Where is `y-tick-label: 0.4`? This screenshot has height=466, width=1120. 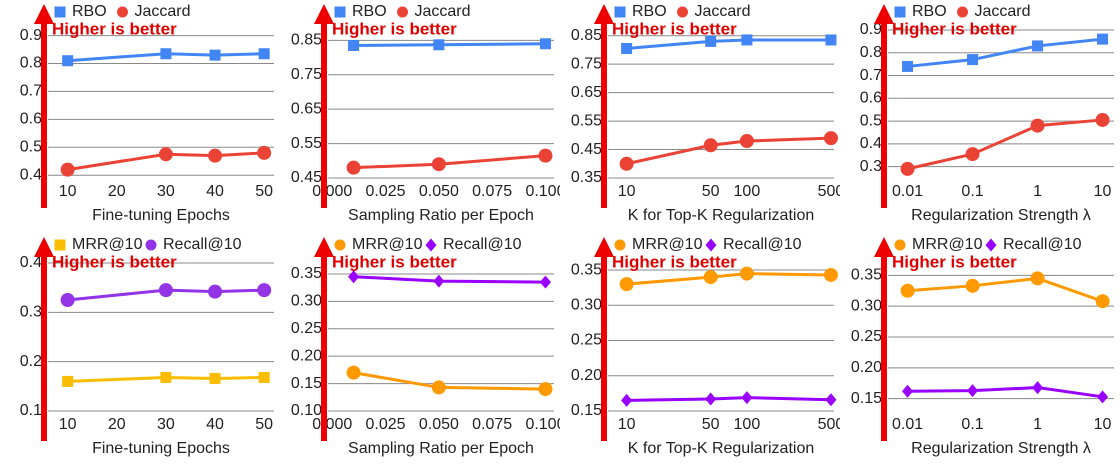
y-tick-label: 0.4 is located at coordinates (871, 143).